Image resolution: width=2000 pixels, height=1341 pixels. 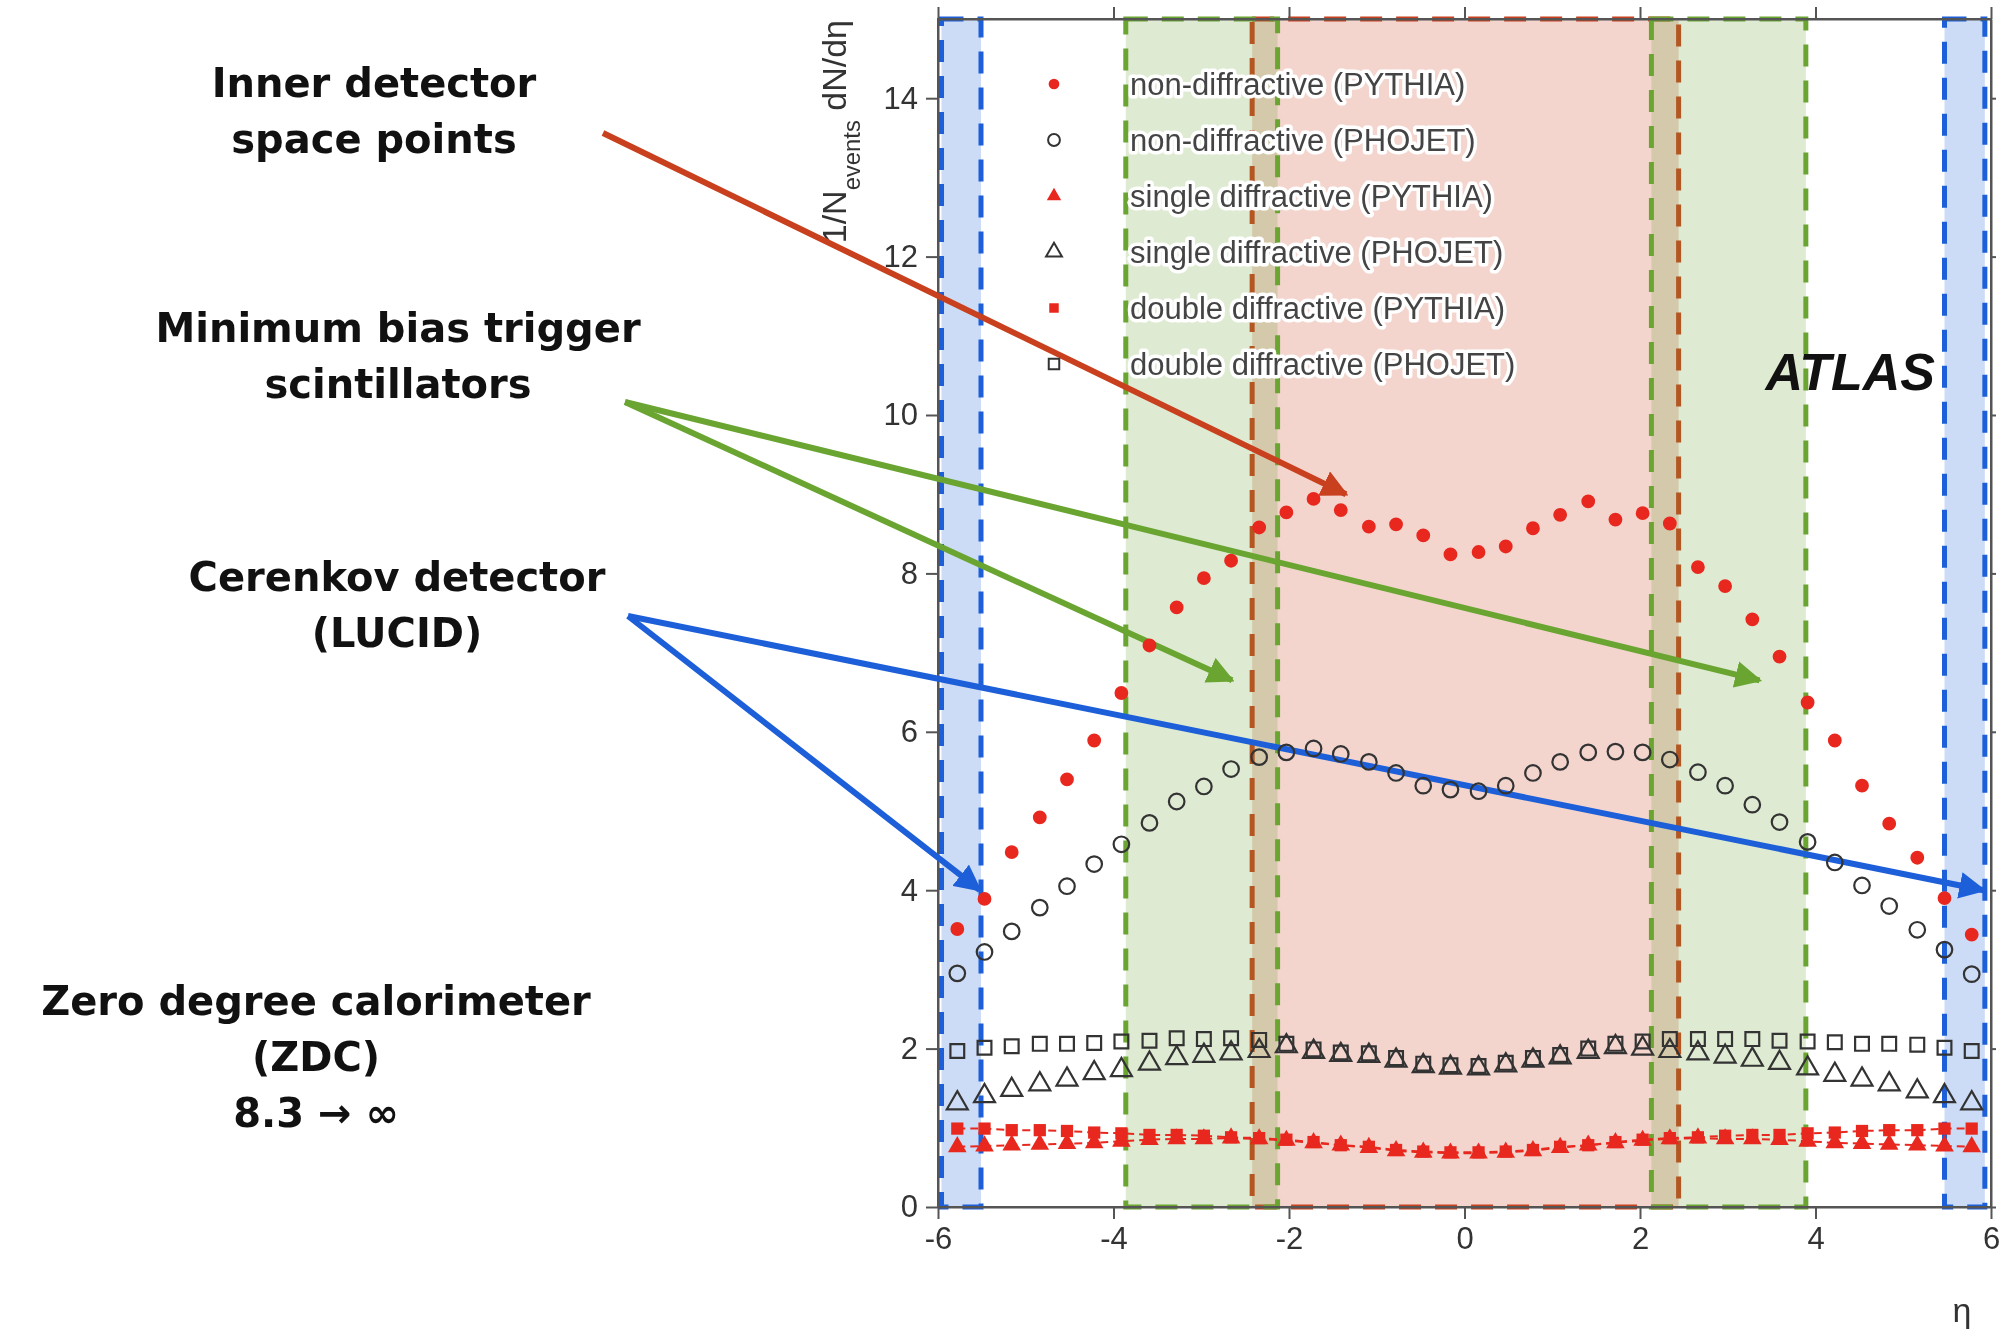 I want to click on y-tick-label: 8, so click(x=909, y=573).